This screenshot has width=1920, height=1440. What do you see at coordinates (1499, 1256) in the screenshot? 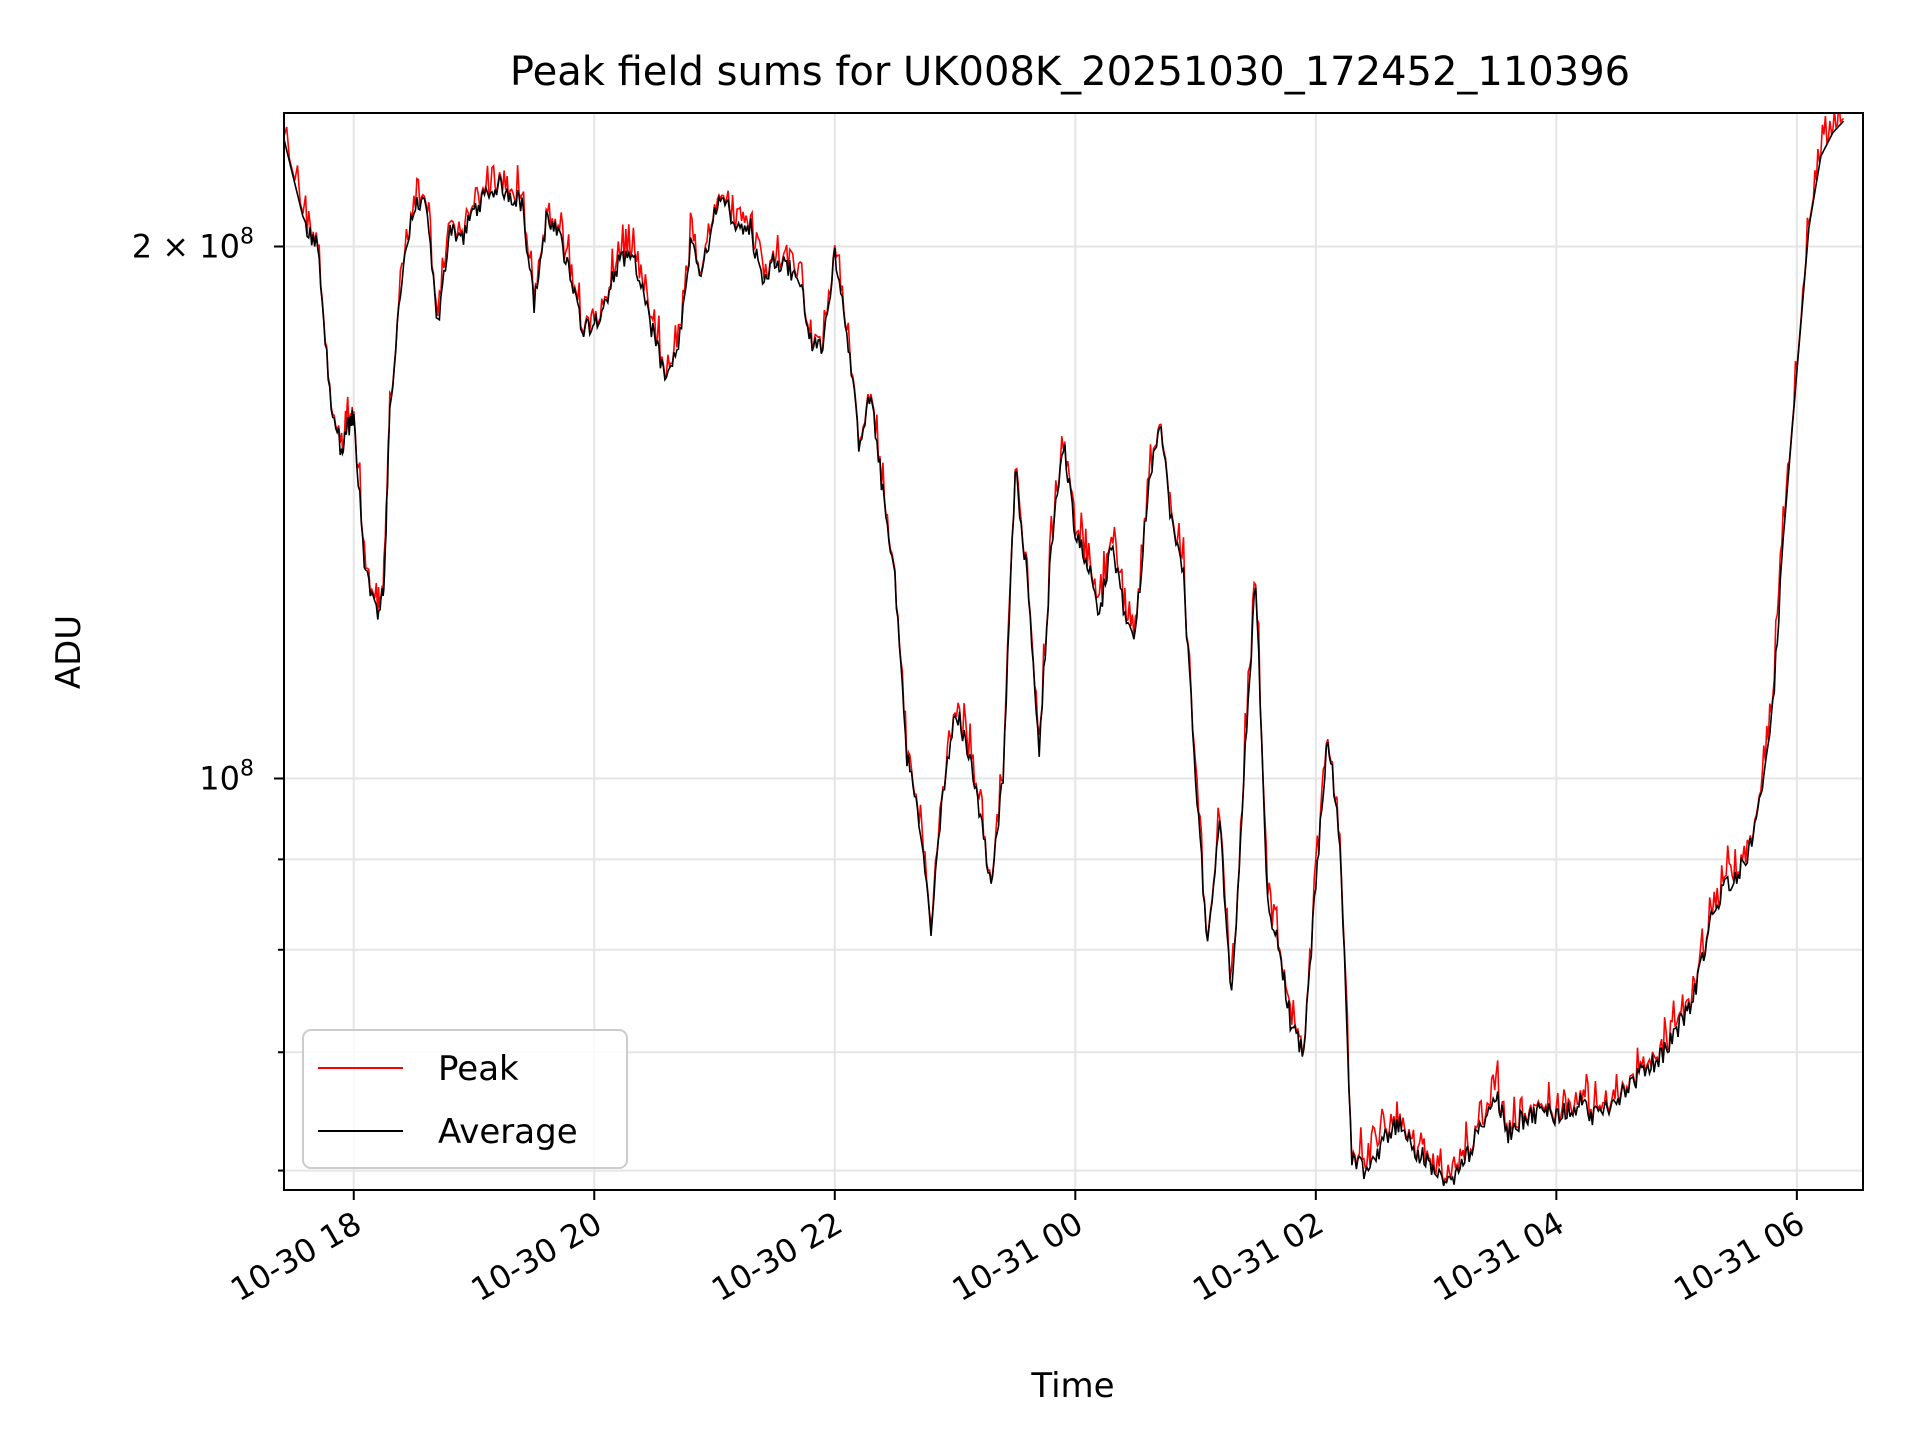
I see `x-tick-label: 10-31 04` at bounding box center [1499, 1256].